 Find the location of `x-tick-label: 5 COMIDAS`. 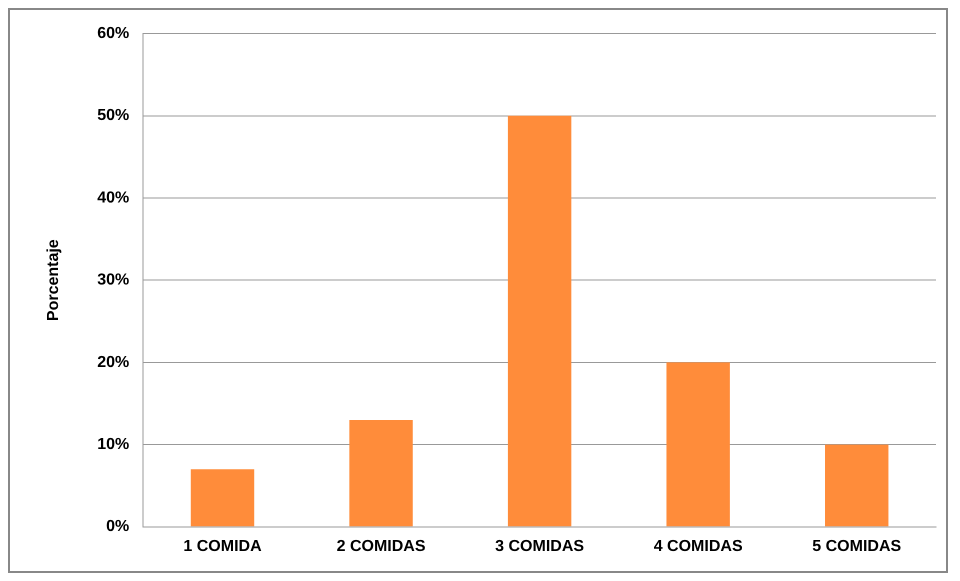

x-tick-label: 5 COMIDAS is located at coordinates (857, 546).